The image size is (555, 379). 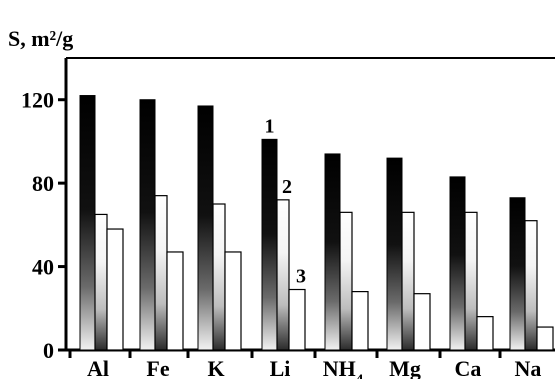 What do you see at coordinates (280, 367) in the screenshot?
I see `x-tick-label: Li` at bounding box center [280, 367].